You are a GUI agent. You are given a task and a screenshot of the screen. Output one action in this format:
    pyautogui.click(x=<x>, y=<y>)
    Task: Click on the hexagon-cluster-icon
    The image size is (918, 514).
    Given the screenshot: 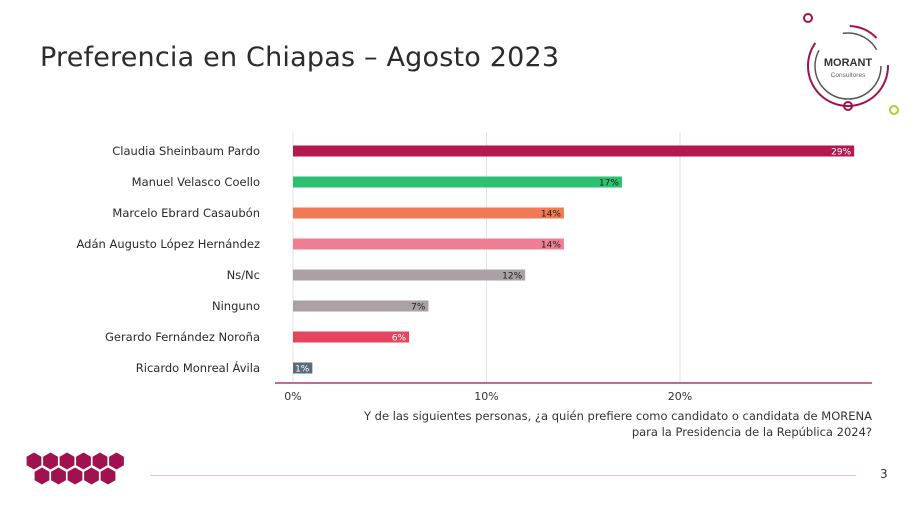 What is the action you would take?
    pyautogui.click(x=75, y=468)
    